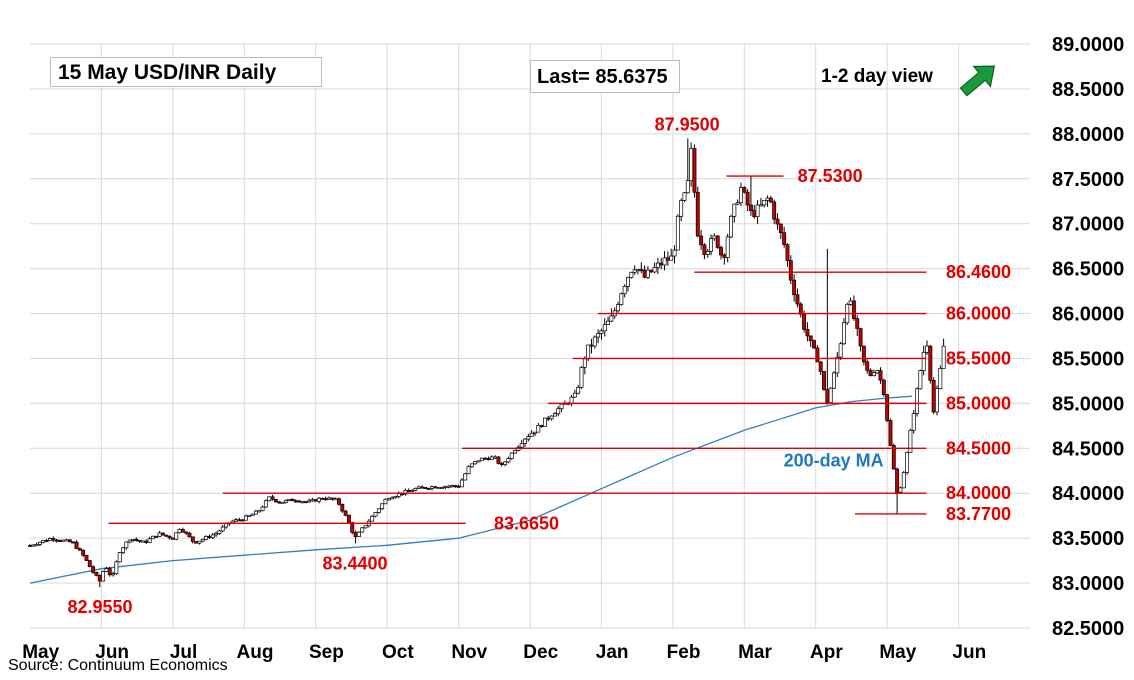  Describe the element at coordinates (1088, 45) in the screenshot. I see `y-tick-label: 89.0000` at that location.